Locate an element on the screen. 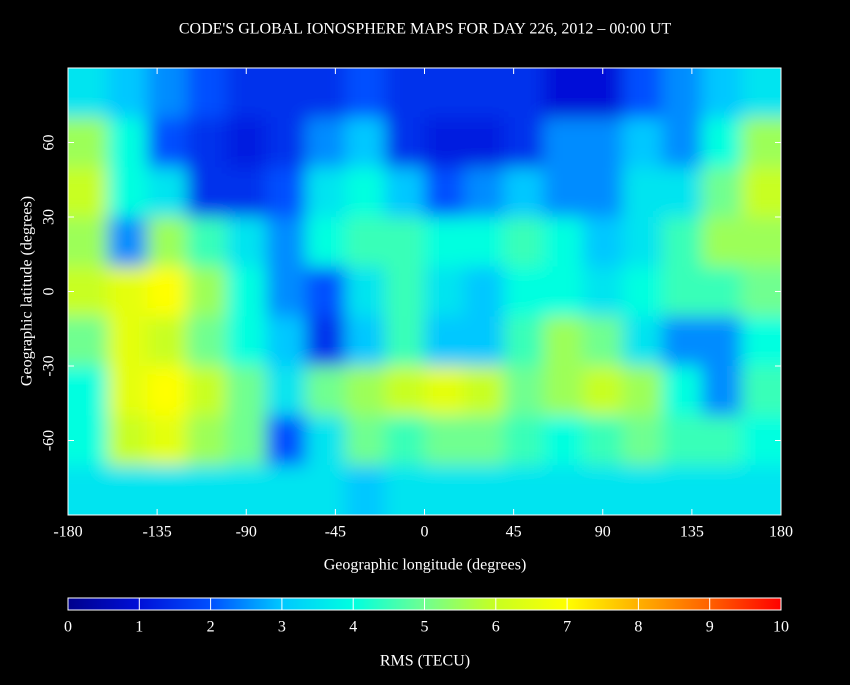 The height and width of the screenshot is (685, 850). y-axis-label: Geographic latitude (degrees) is located at coordinates (27, 291).